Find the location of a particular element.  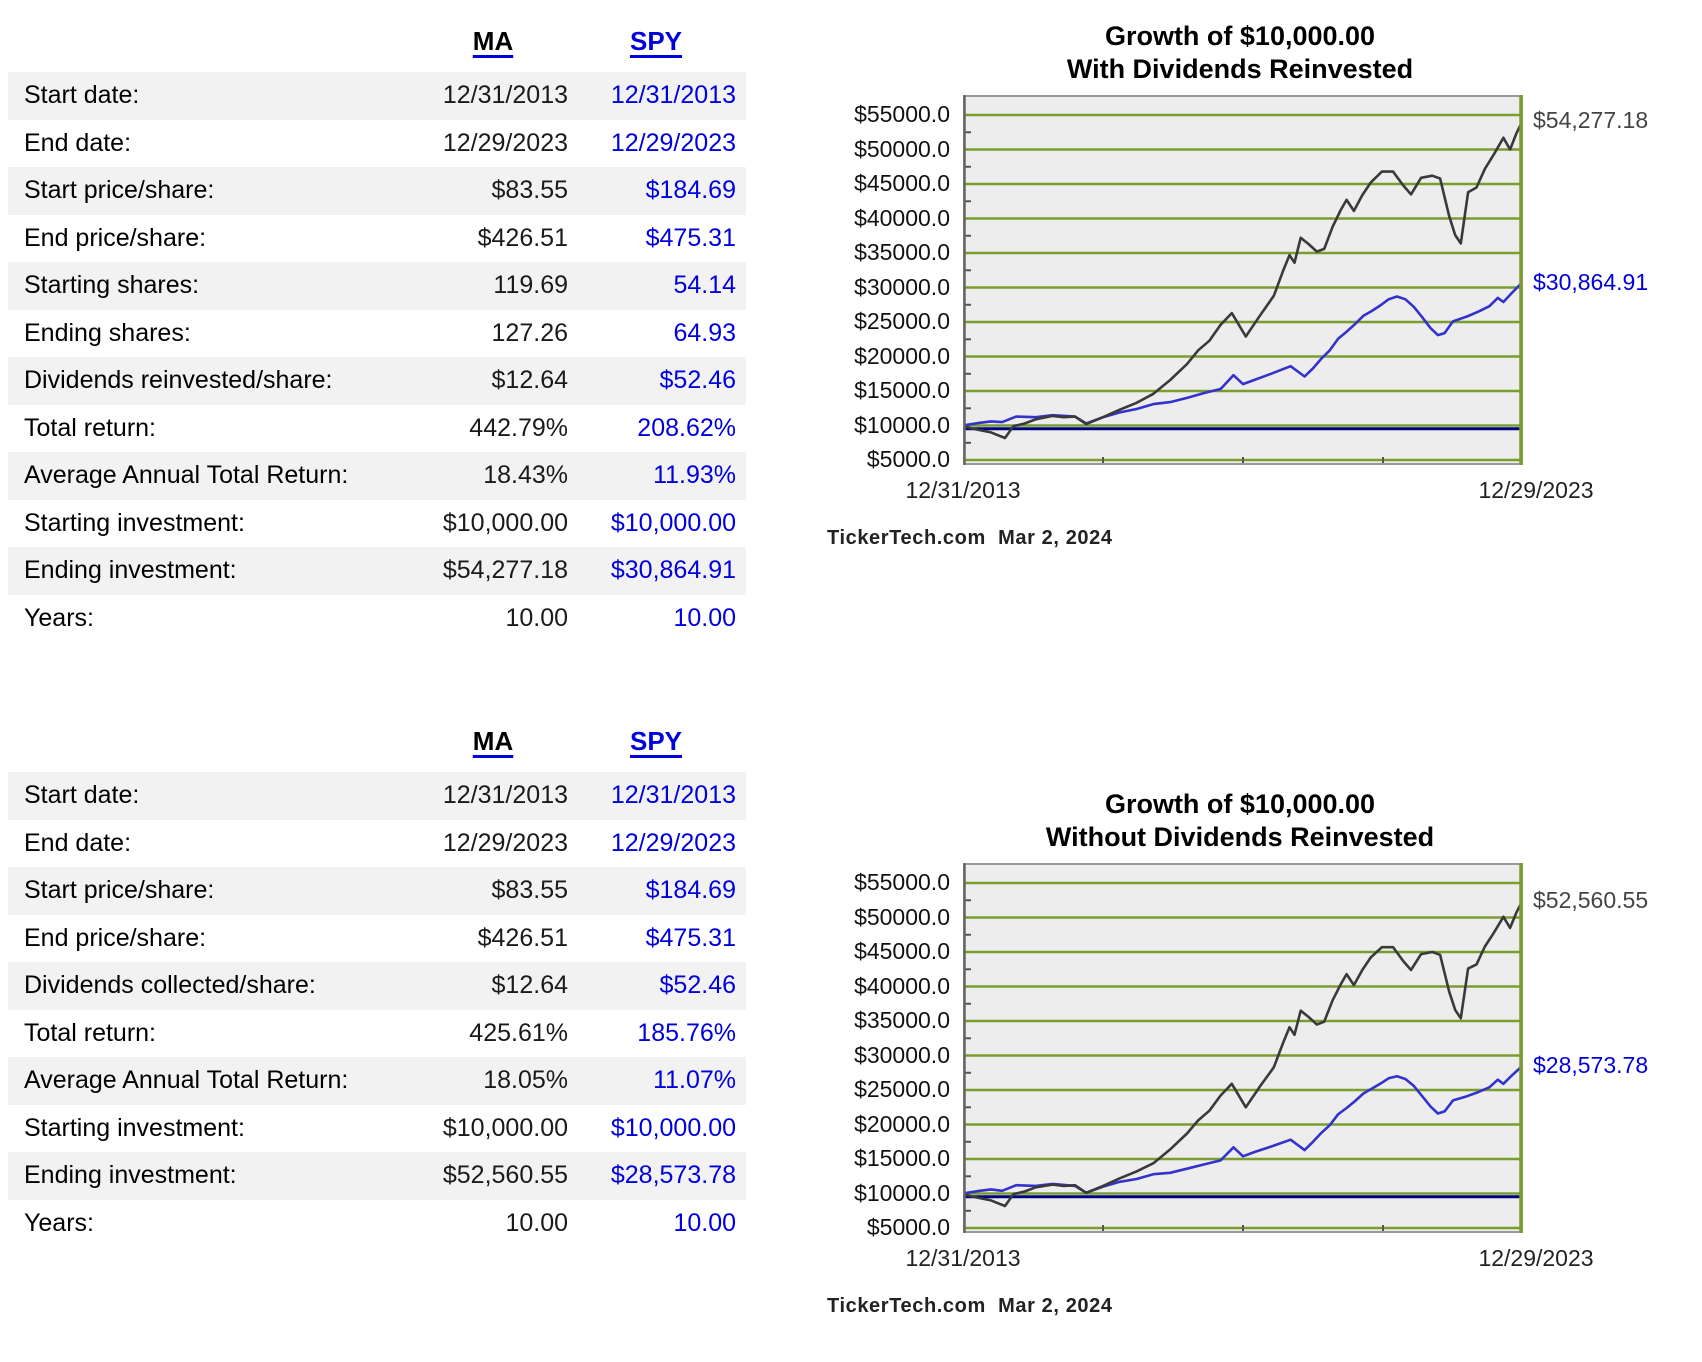

x-axis-end-label: 12/29/2023 is located at coordinates (1536, 1258).